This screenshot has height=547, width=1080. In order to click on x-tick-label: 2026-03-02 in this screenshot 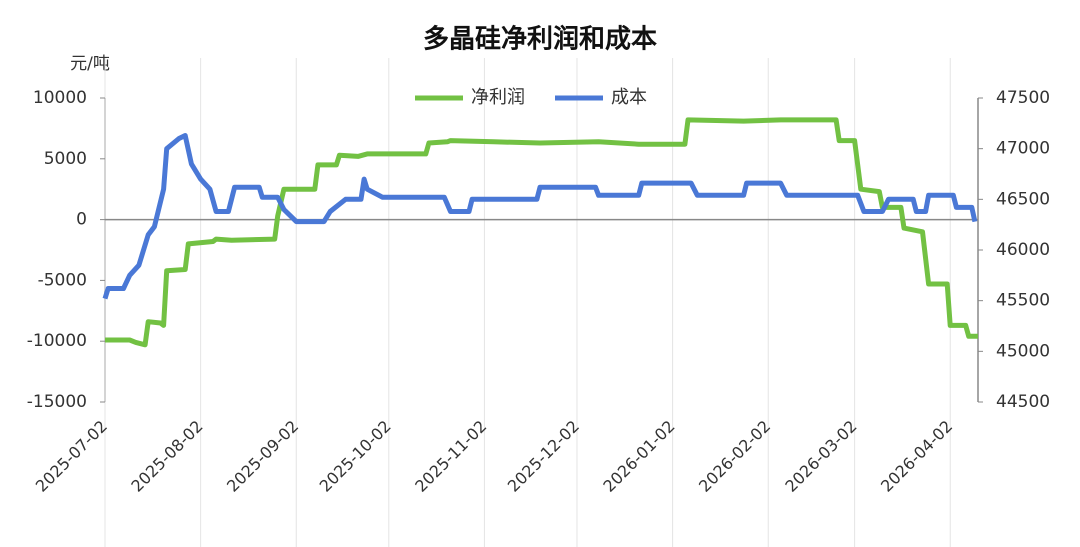, I will do `click(820, 456)`.